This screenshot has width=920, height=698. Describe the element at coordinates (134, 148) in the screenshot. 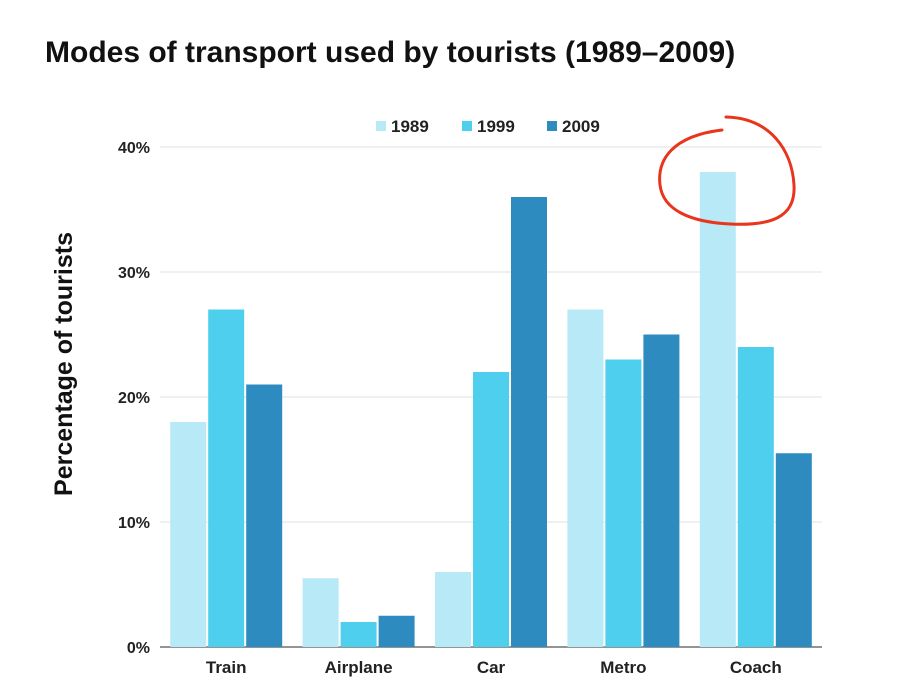

I see `y-tick-label: 40%` at that location.